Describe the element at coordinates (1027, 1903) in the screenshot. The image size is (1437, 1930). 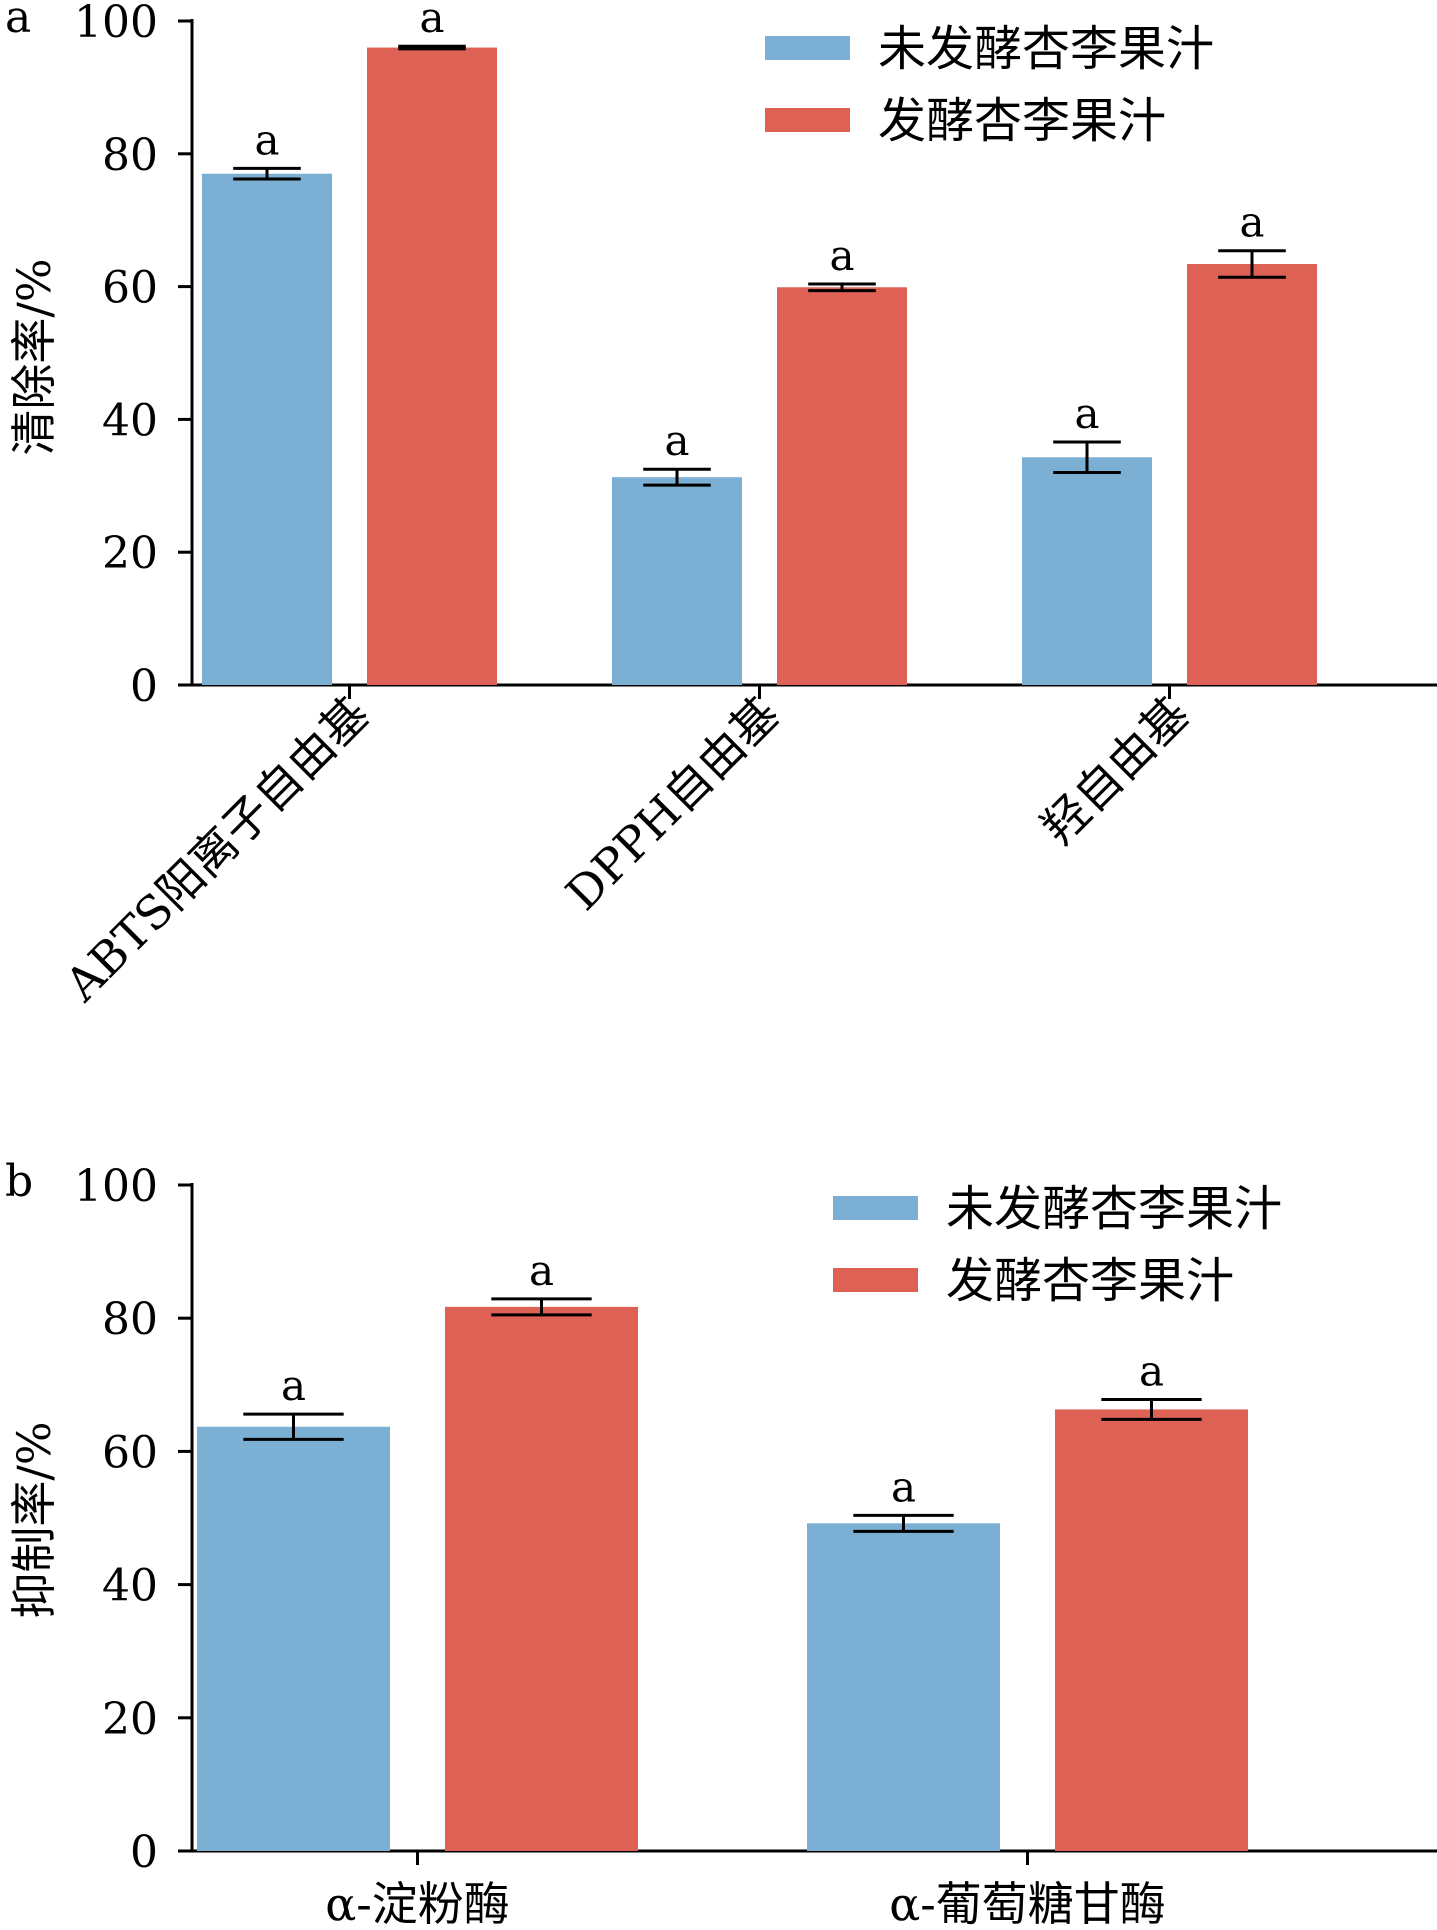
I see `x-category-label: α-葡萄糖甘酶` at that location.